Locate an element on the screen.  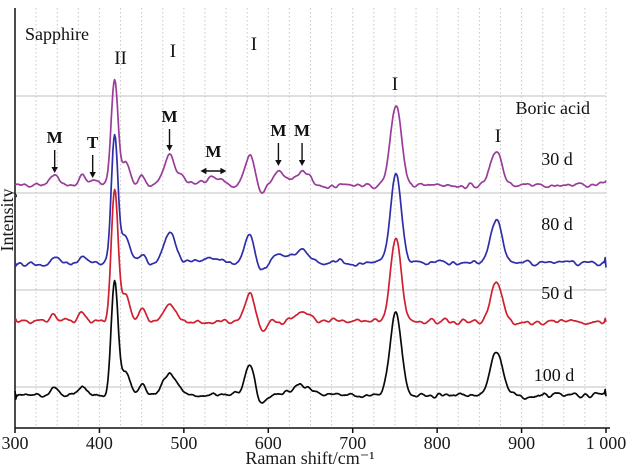
x-axis-label: Raman shift/cm⁻¹ is located at coordinates (309, 458).